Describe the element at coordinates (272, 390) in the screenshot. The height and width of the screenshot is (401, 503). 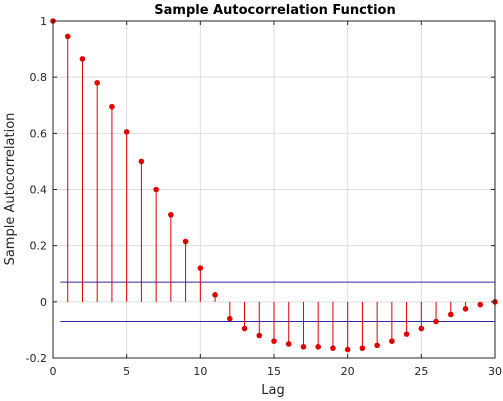
I see `x-axis-label: Lag` at that location.